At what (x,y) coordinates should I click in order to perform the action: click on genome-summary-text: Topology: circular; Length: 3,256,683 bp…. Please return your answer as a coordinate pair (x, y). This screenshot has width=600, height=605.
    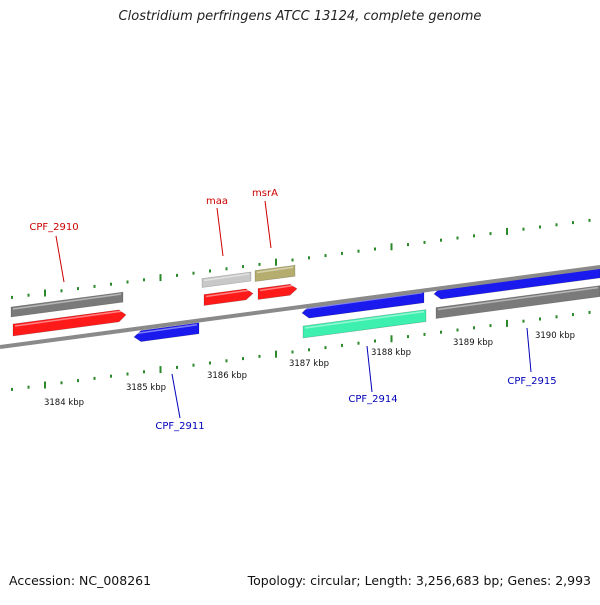
    Looking at the image, I should click on (419, 580).